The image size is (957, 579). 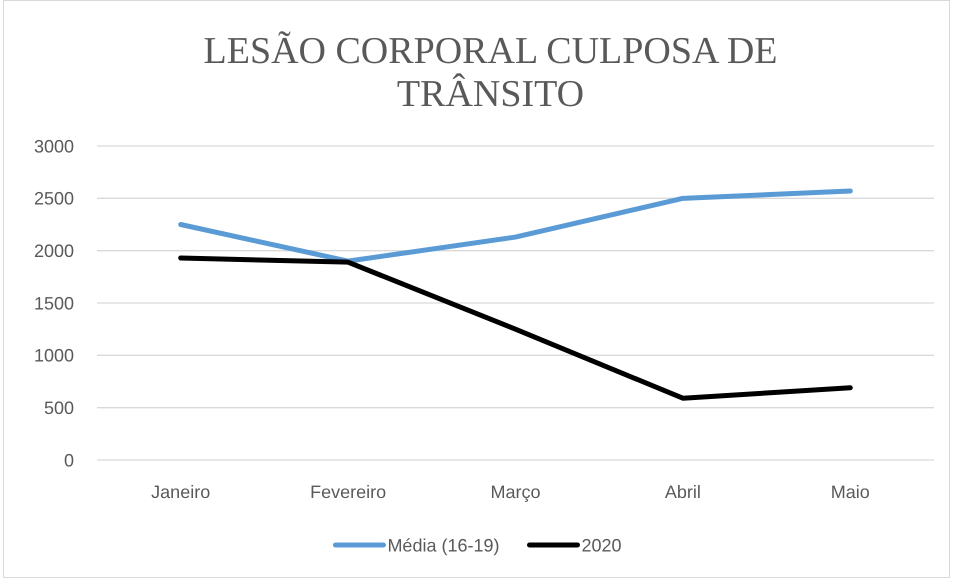 I want to click on legend-label: Média (16-19), so click(x=443, y=545).